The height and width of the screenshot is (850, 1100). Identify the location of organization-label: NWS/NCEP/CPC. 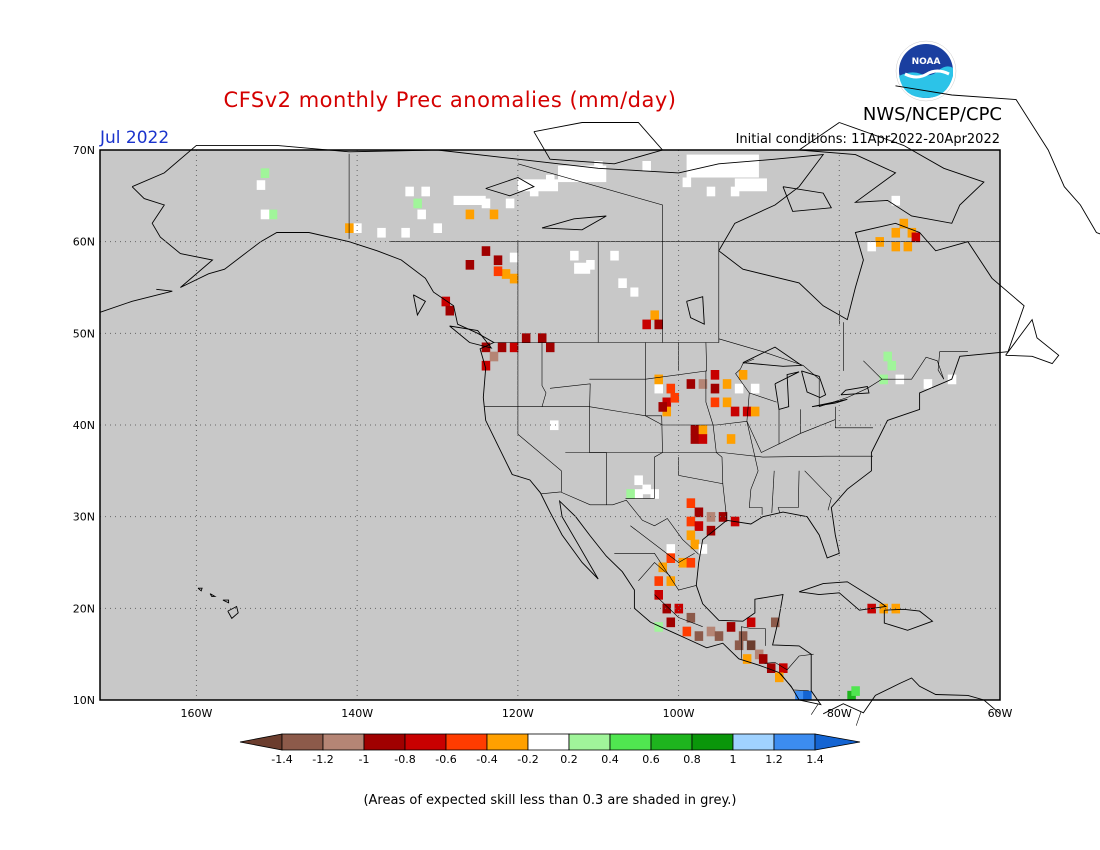
(932, 114).